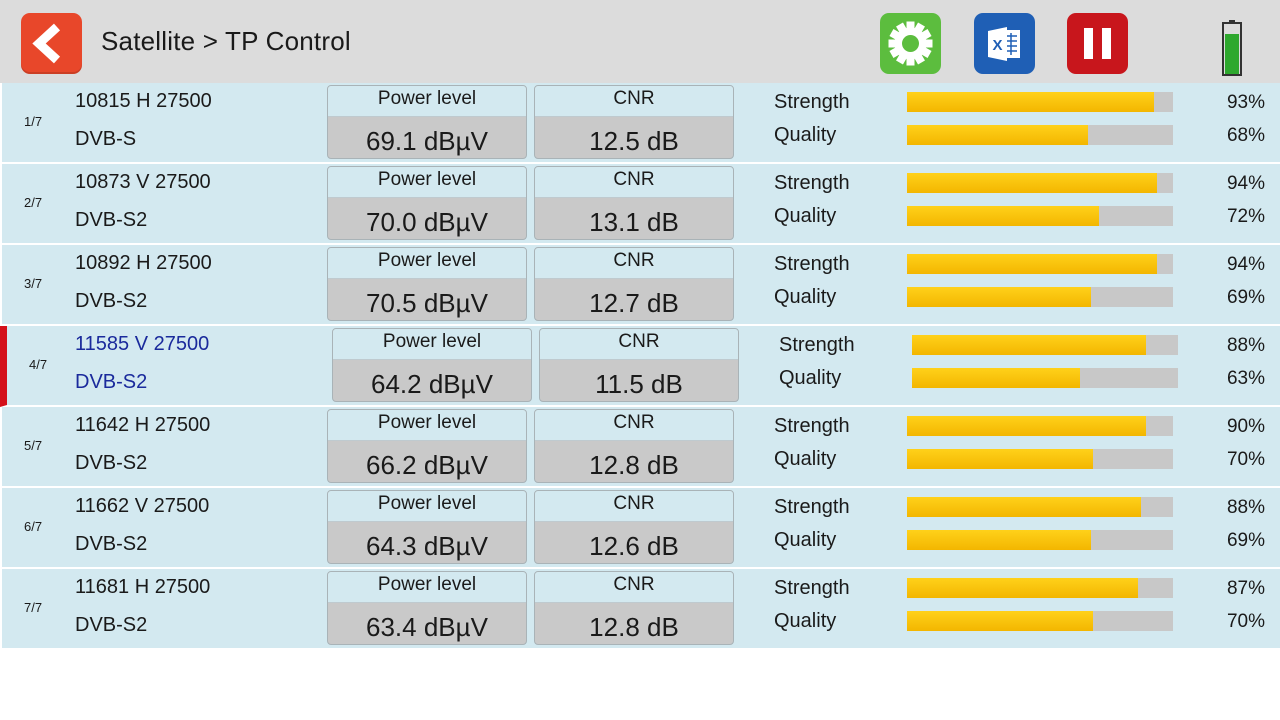 This screenshot has height=720, width=1280. What do you see at coordinates (143, 182) in the screenshot?
I see `frequency-polarization-symbolrate: 10873 V 27500` at bounding box center [143, 182].